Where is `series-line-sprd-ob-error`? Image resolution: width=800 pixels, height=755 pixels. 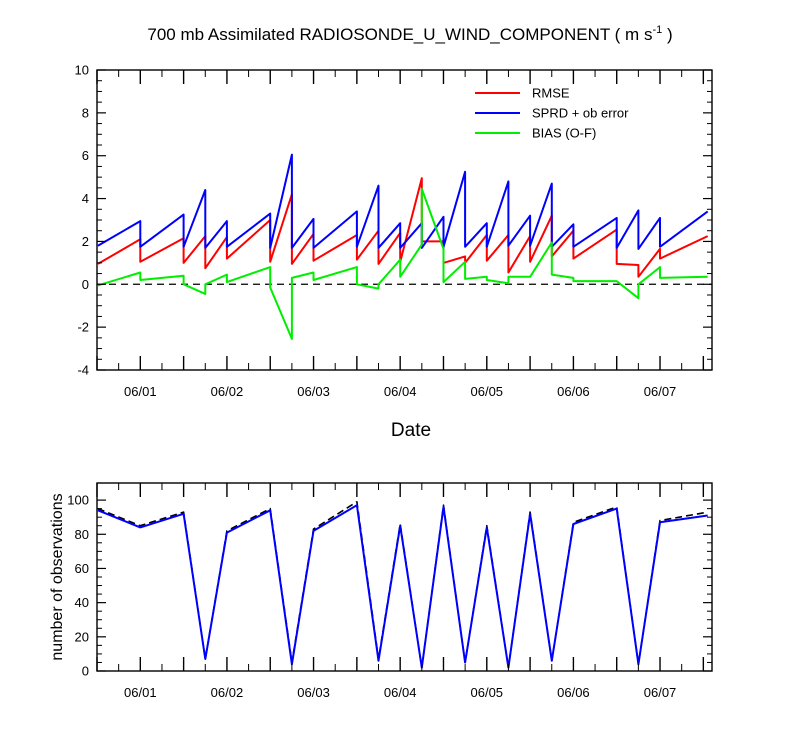
series-line-sprd-ob-error is located at coordinates (403, 201).